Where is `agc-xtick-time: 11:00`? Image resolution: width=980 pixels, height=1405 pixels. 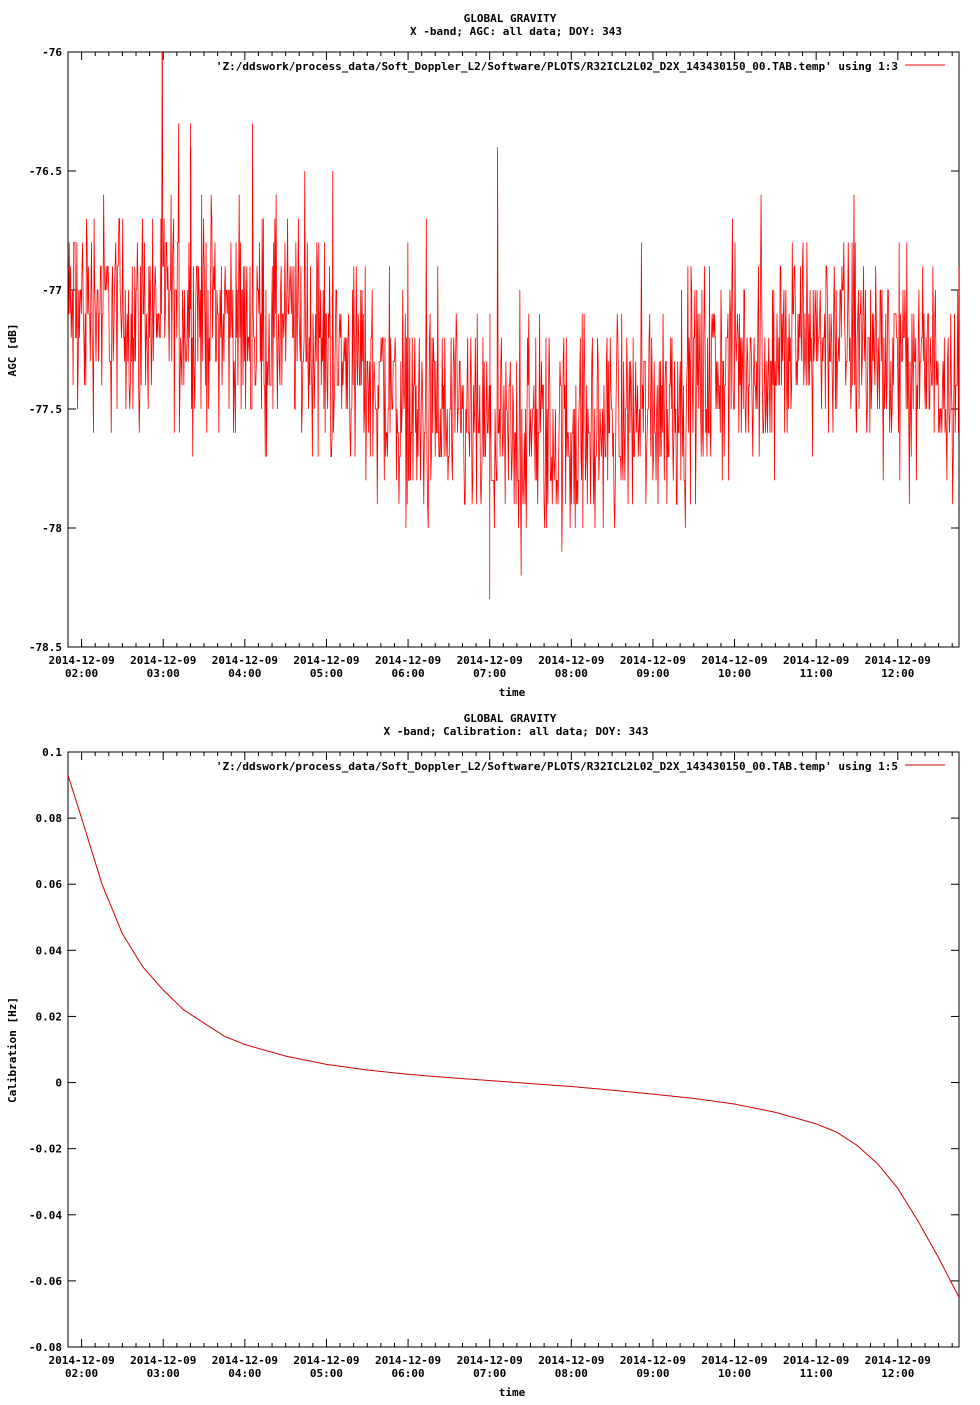 agc-xtick-time: 11:00 is located at coordinates (816, 673).